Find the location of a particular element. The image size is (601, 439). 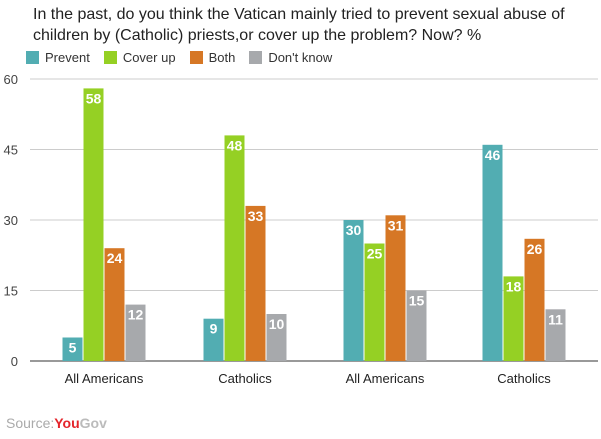

yougov-logo-gov: Gov is located at coordinates (93, 423).